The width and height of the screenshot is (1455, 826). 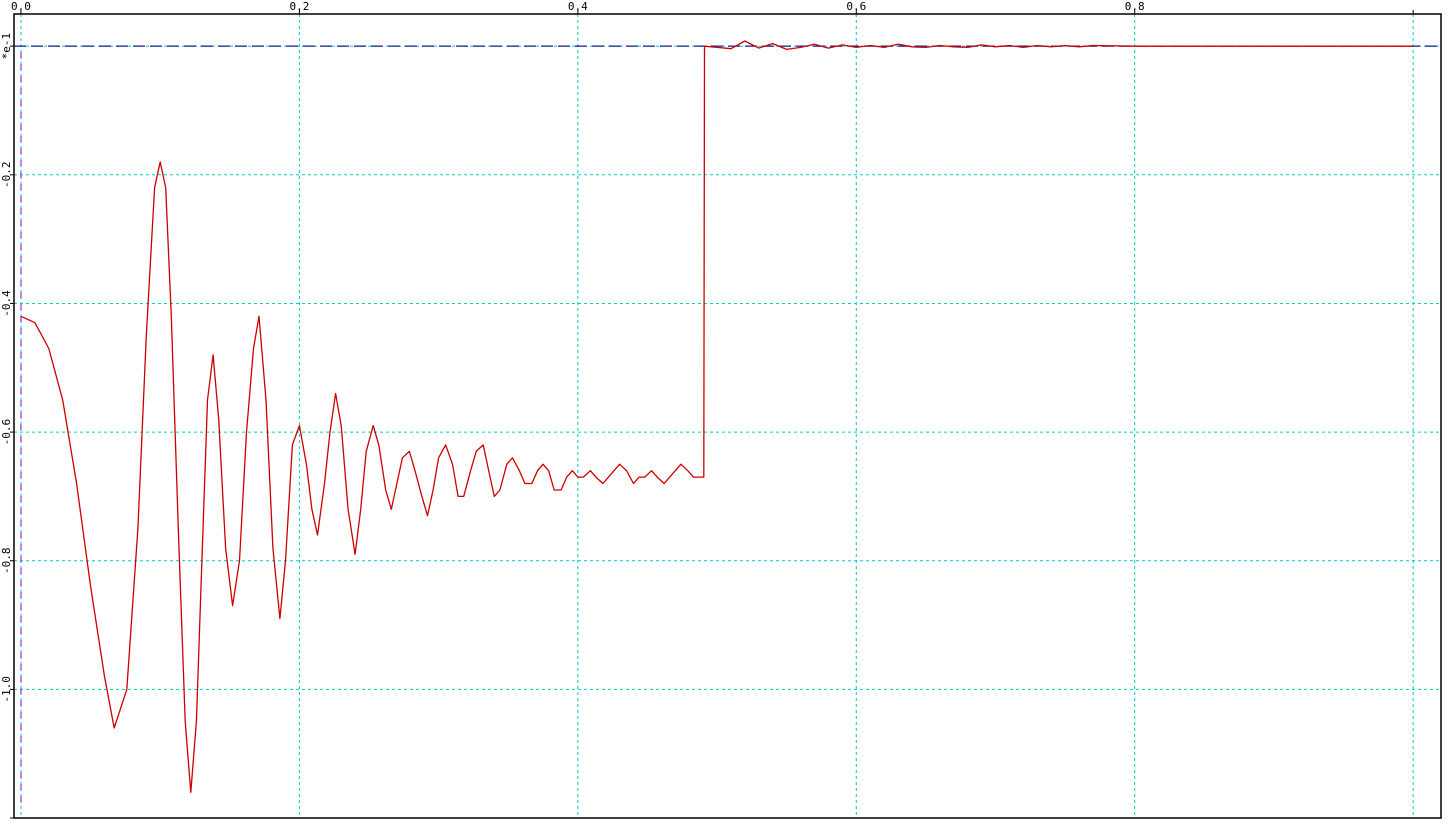 What do you see at coordinates (6, 175) in the screenshot?
I see `y-tick-label: -0.2` at bounding box center [6, 175].